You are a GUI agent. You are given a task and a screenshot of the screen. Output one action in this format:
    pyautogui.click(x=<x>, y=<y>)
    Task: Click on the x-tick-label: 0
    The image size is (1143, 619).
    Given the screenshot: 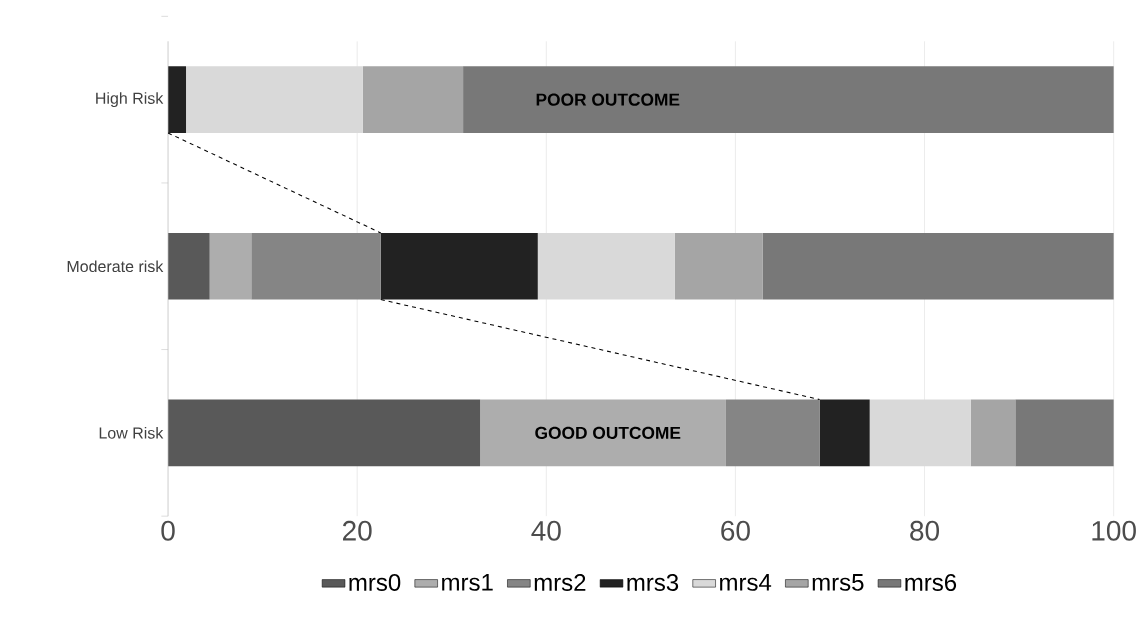 What is the action you would take?
    pyautogui.click(x=168, y=530)
    